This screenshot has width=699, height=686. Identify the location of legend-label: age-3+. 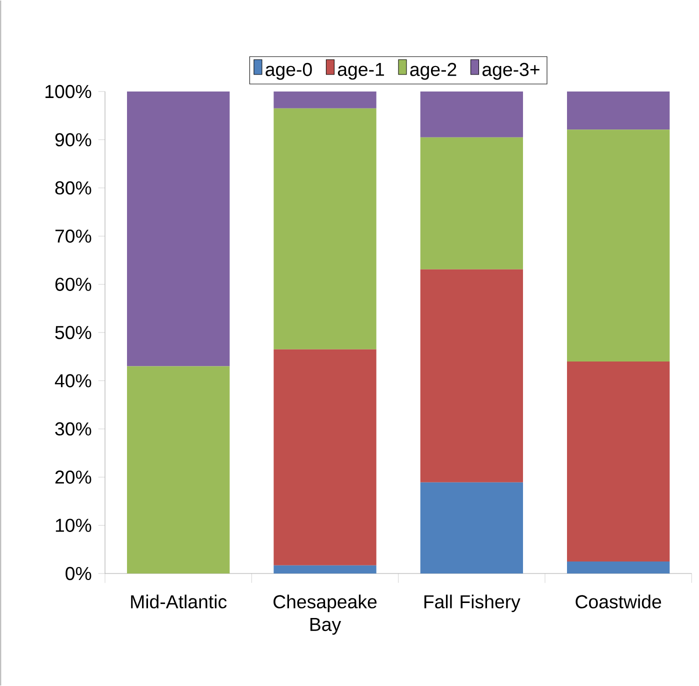
(511, 71).